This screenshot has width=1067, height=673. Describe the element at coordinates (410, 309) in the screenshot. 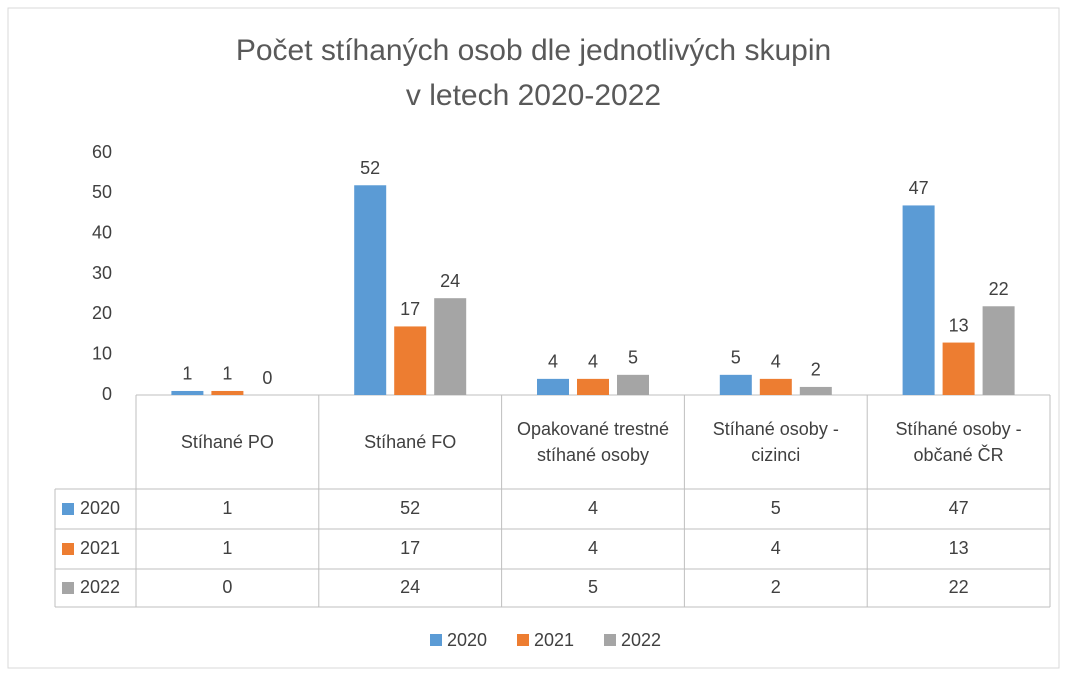

I see `data-label: 17` at that location.